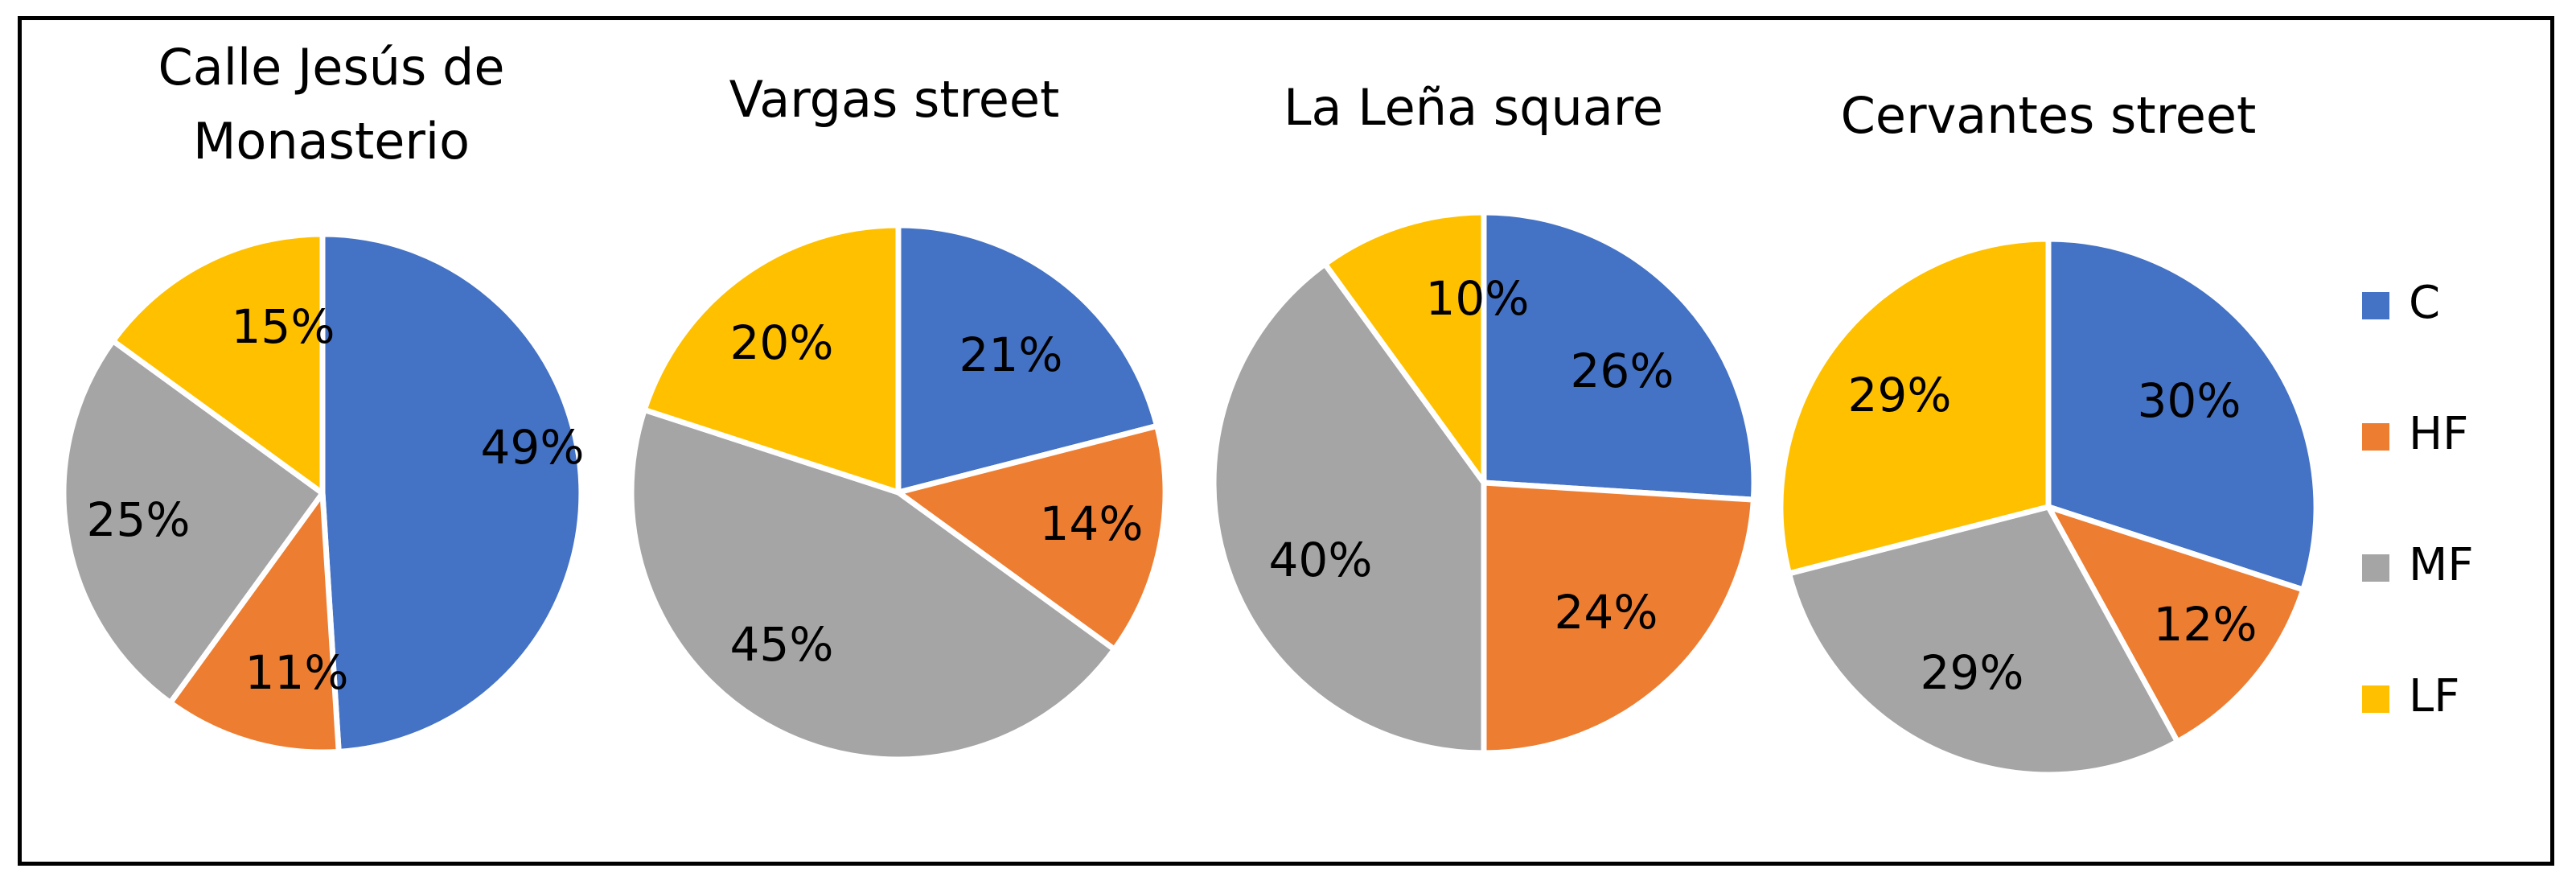  Describe the element at coordinates (533, 448) in the screenshot. I see `slice-label: 49%` at that location.